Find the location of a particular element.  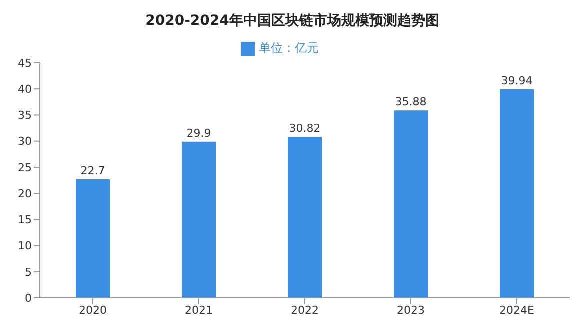

x-tick-label: 2022 is located at coordinates (305, 310).